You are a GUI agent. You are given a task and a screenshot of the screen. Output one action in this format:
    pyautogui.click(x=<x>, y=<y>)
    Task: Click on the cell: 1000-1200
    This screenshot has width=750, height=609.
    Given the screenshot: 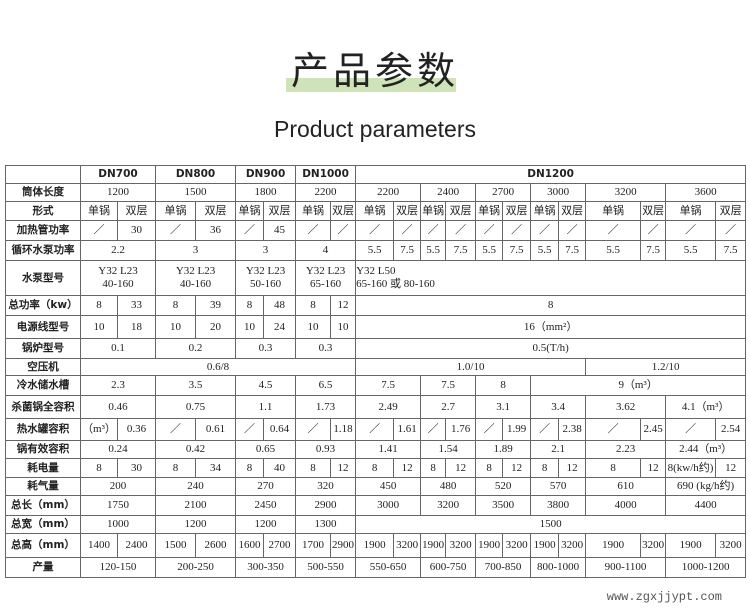 What is the action you would take?
    pyautogui.click(x=706, y=567)
    